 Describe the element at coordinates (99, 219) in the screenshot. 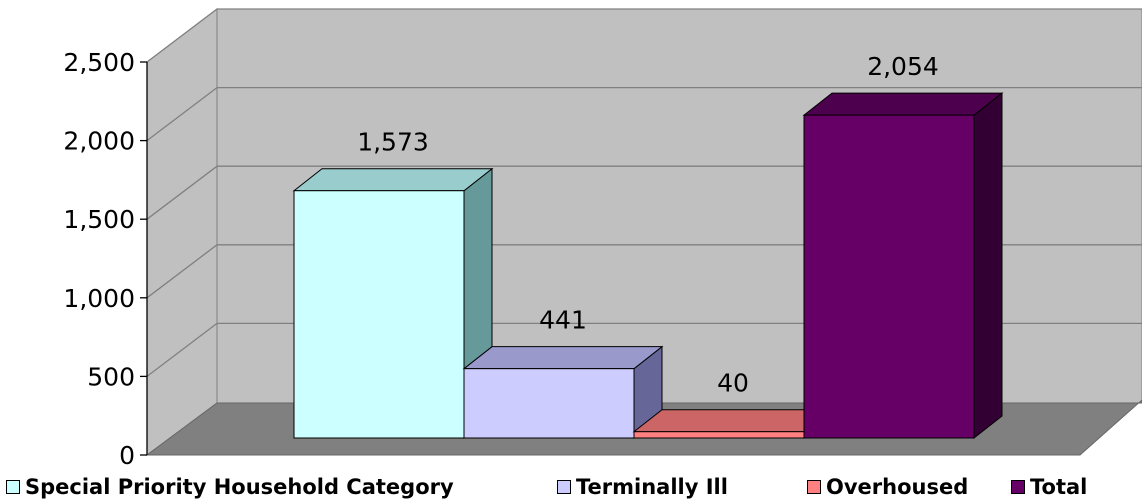

I see `y-tick-label: 1,500` at that location.